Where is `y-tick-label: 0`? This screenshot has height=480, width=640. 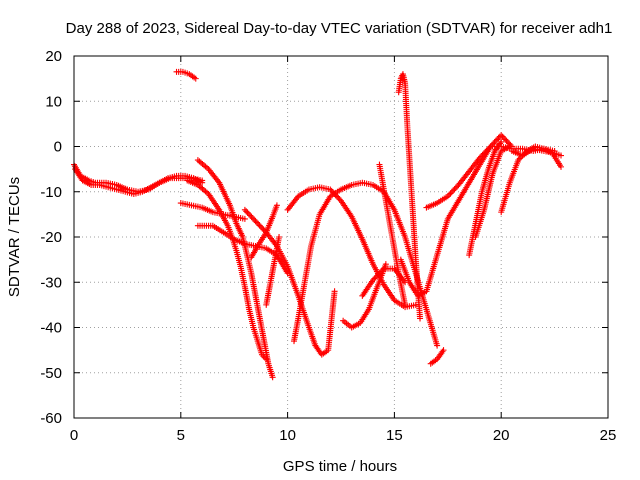
y-tick-label: 0 is located at coordinates (58, 147).